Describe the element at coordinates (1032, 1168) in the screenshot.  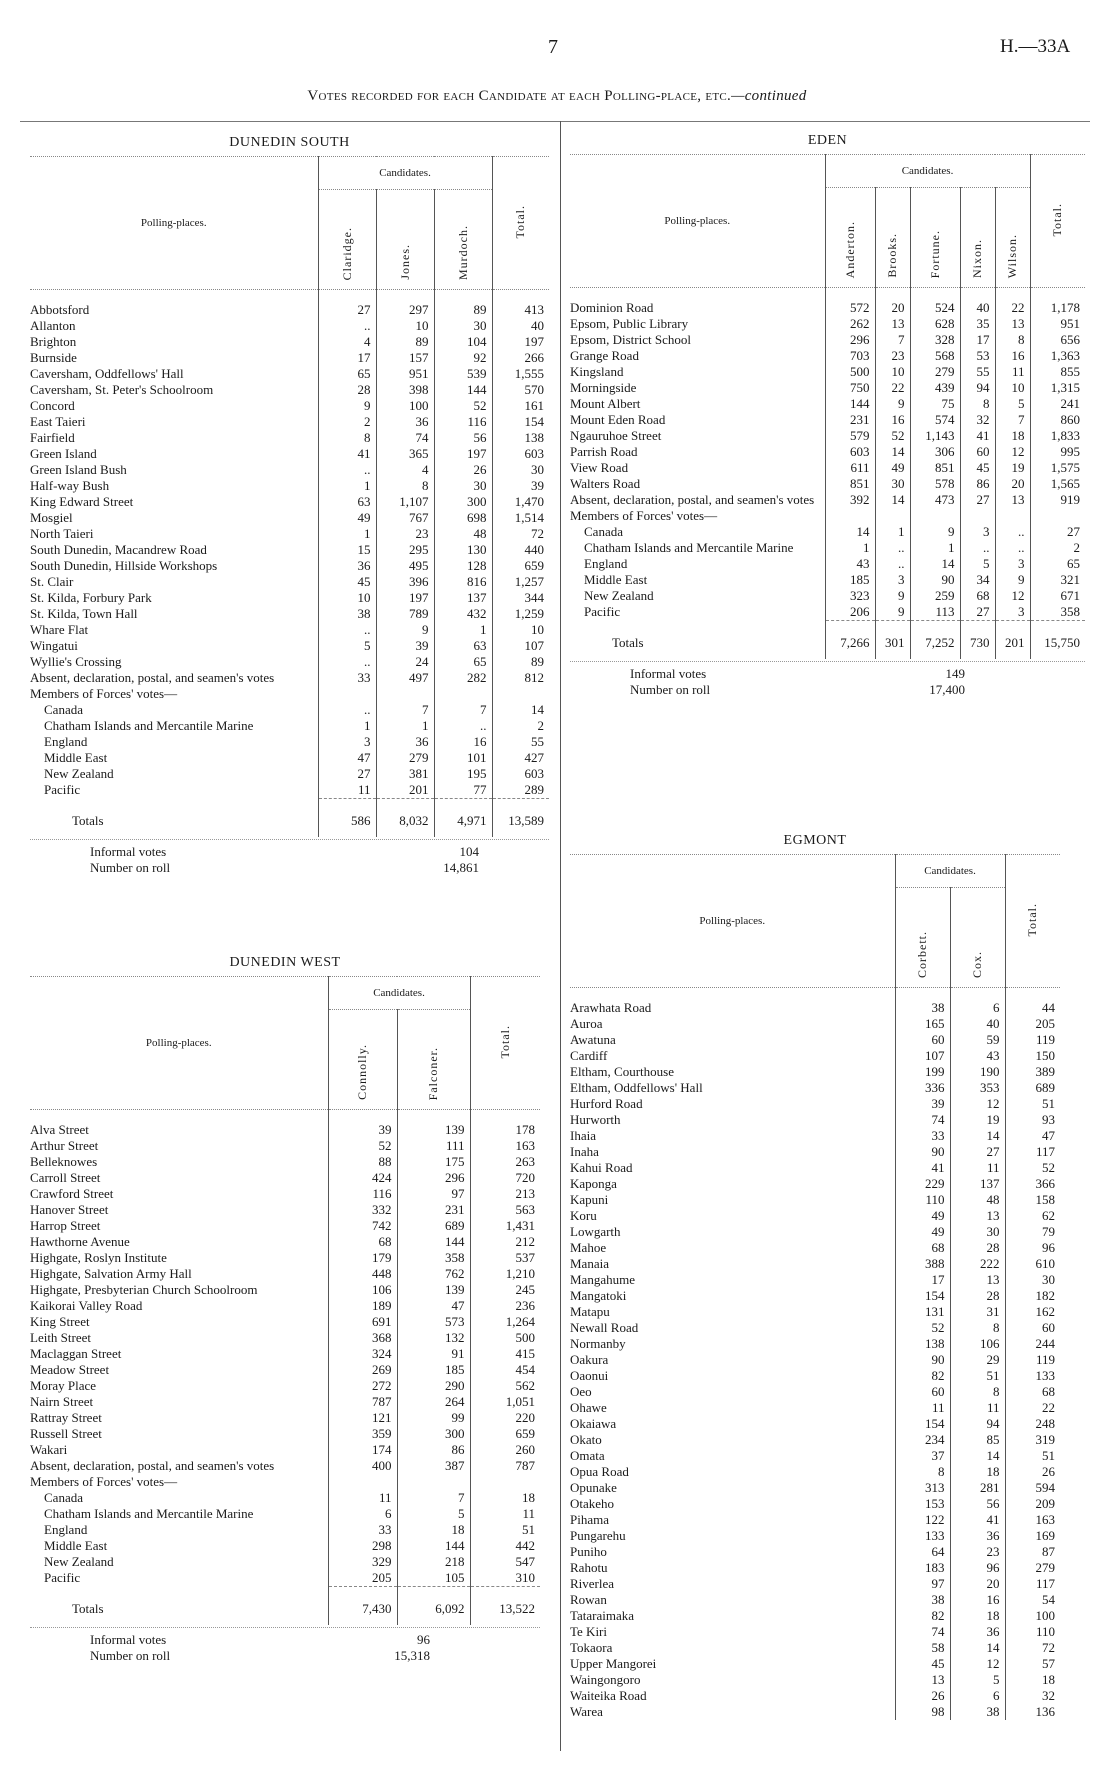
I see `row-total: 52` at that location.